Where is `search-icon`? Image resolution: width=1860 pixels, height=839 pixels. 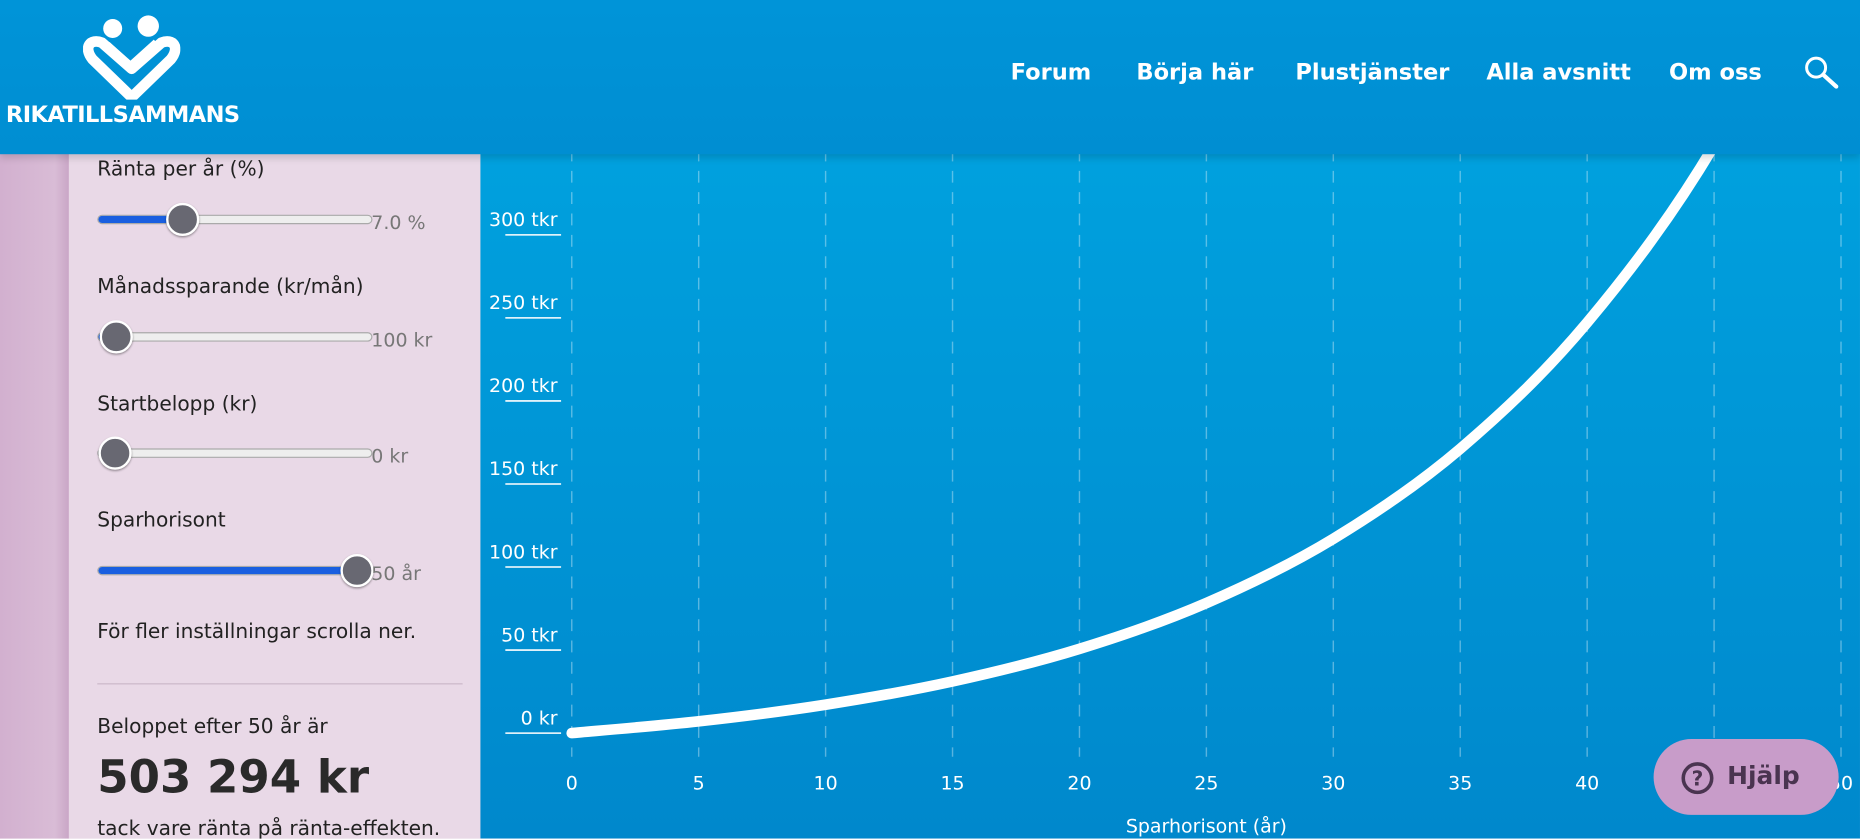 search-icon is located at coordinates (1822, 73).